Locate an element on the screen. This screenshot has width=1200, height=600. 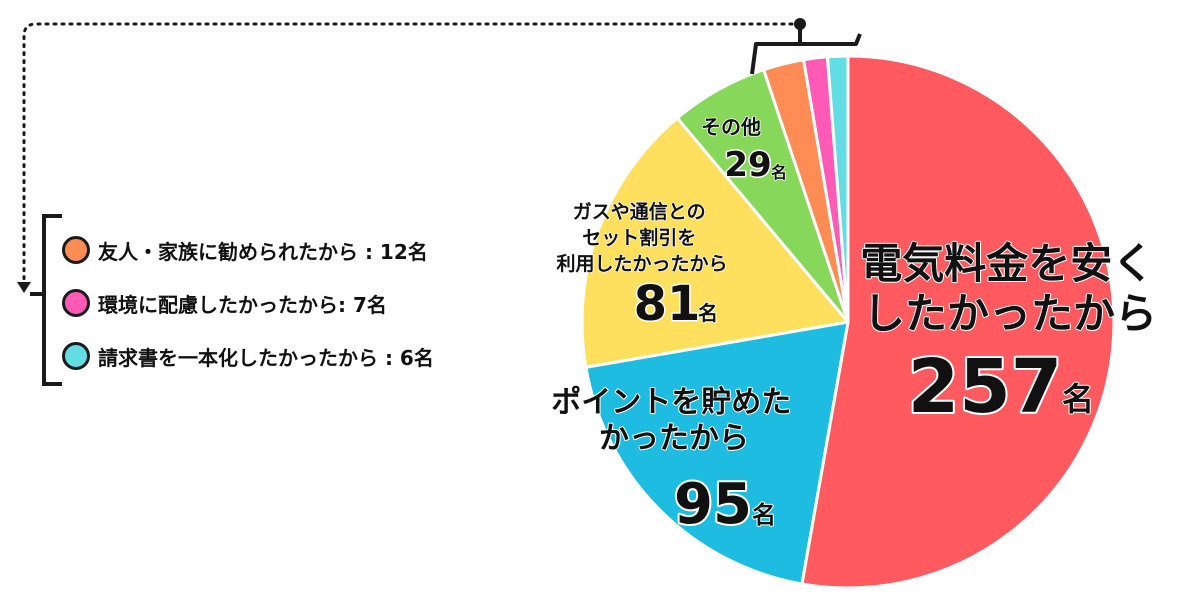
slice-invoice is located at coordinates (837, 189).